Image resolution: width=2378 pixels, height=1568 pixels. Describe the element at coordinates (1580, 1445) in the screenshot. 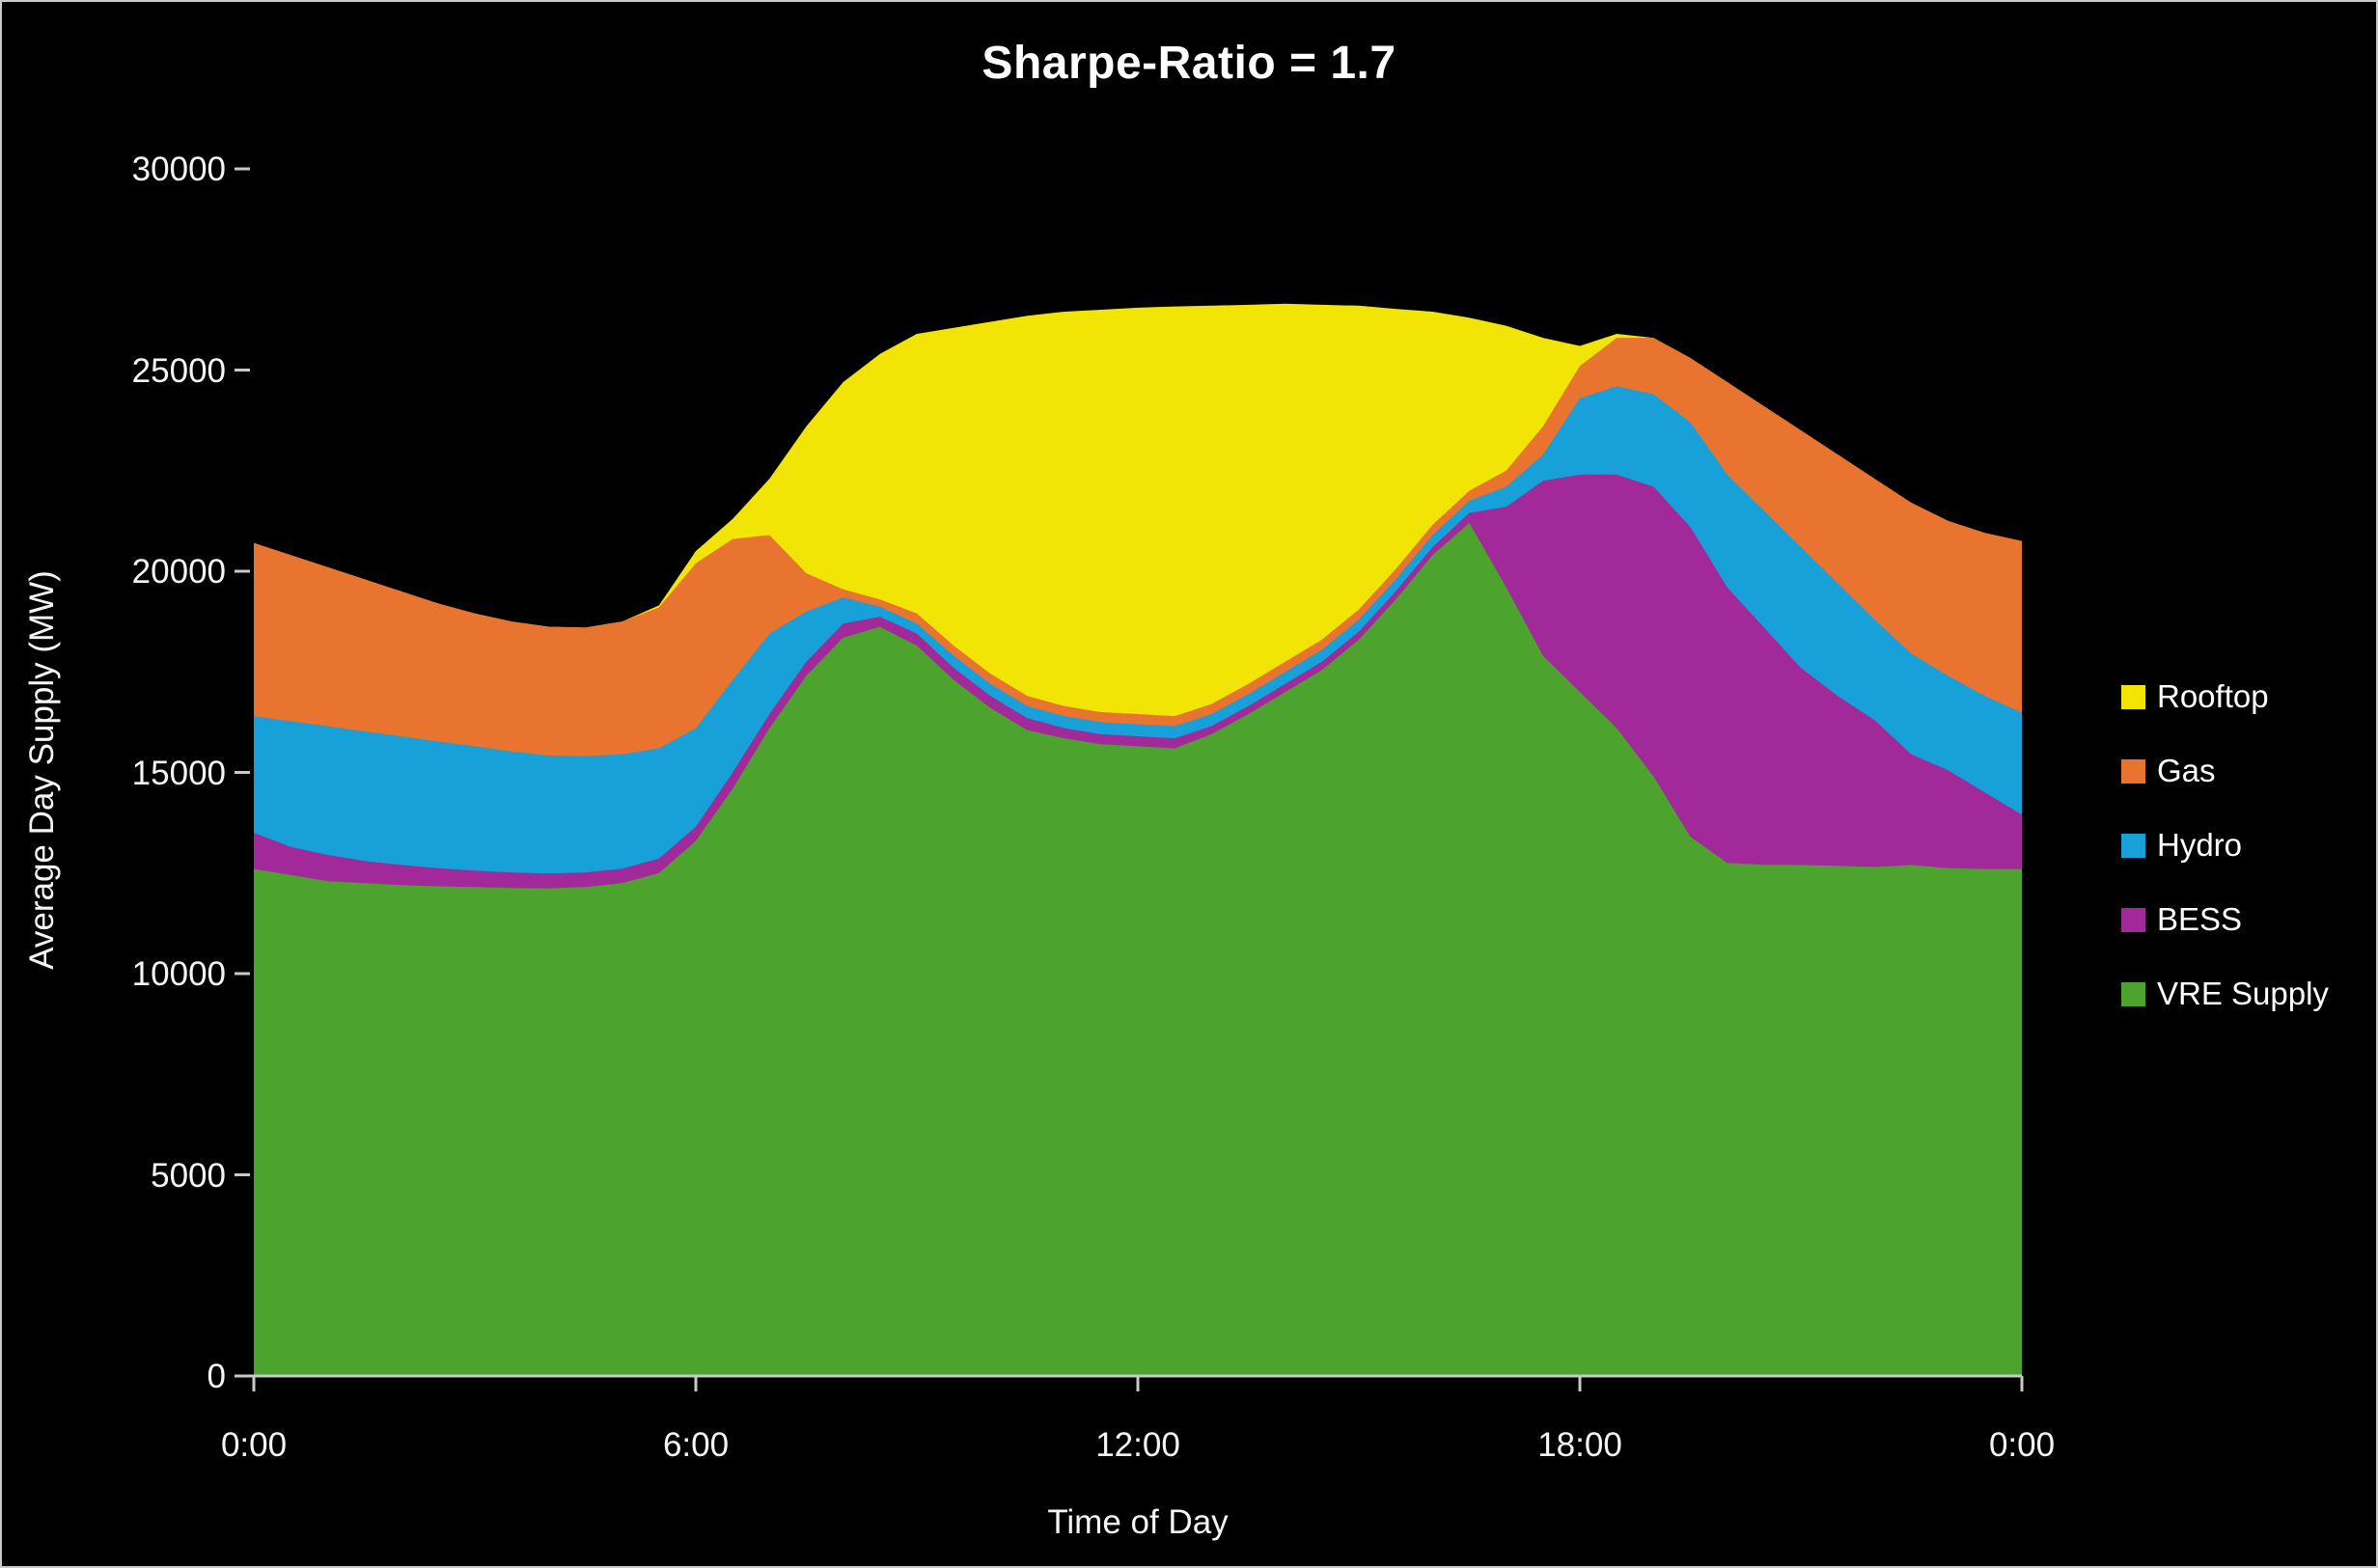

I see `x-tick-label: 18:00` at that location.